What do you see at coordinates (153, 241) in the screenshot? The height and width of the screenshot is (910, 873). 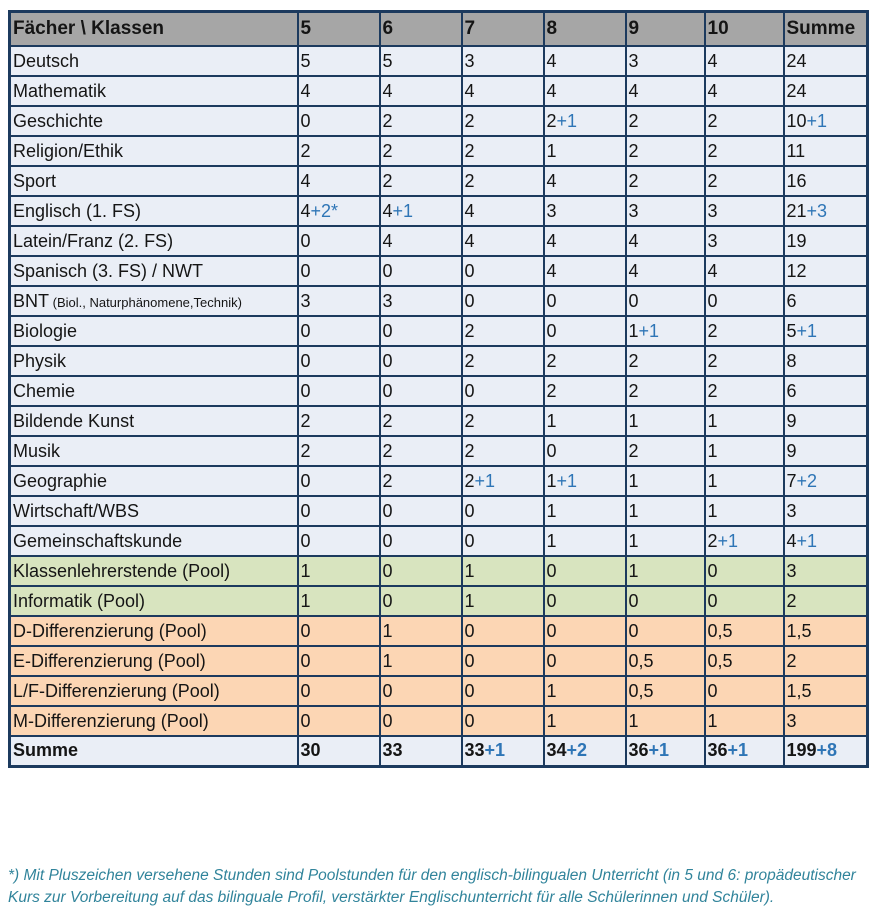 I see `row-label: Latein/Franz (2. FS)` at bounding box center [153, 241].